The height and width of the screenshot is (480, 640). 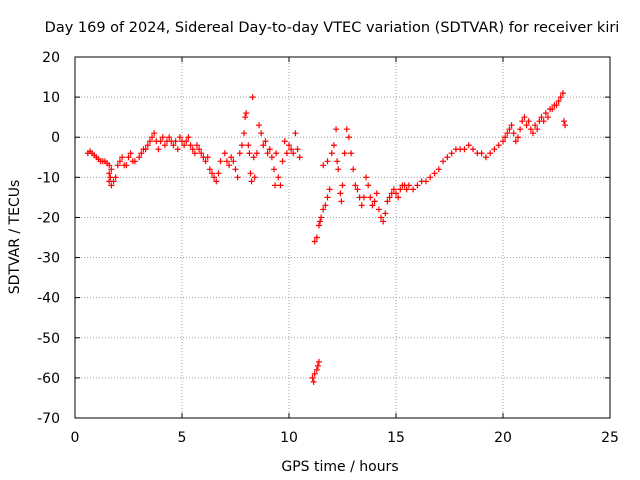 What do you see at coordinates (610, 438) in the screenshot?
I see `x-tick-label: 25` at bounding box center [610, 438].